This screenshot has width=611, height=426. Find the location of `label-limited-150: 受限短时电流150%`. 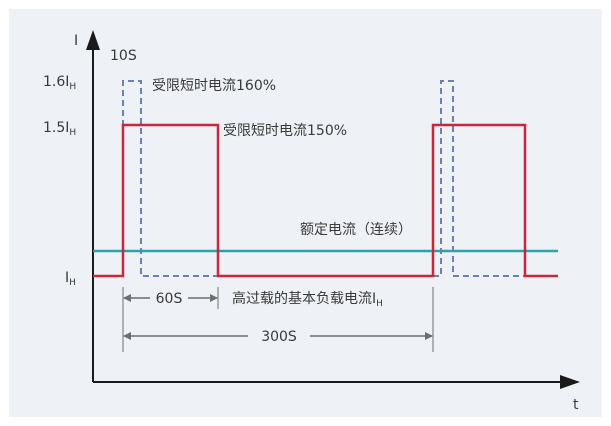

label-limited-150: 受限短时电流150% is located at coordinates (285, 131).